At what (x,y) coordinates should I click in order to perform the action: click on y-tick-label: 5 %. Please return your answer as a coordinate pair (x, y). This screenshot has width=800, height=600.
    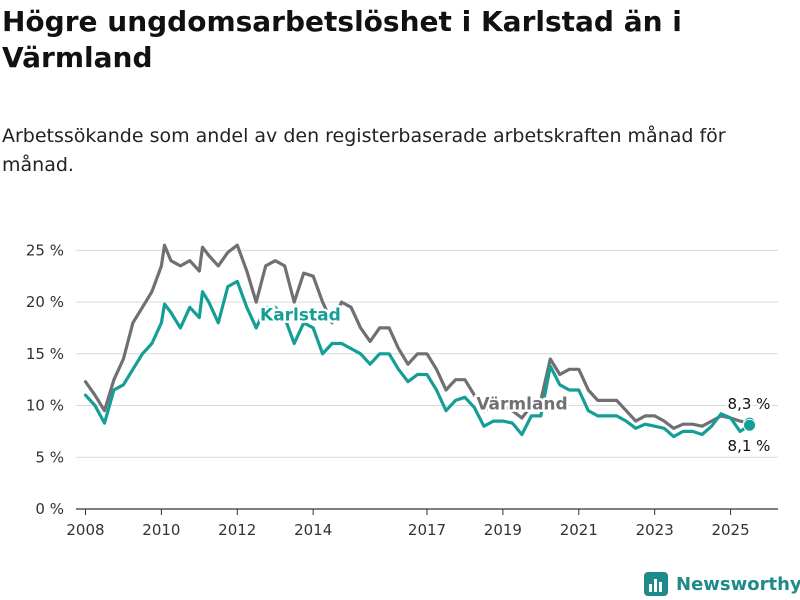
    Looking at the image, I should click on (49, 457).